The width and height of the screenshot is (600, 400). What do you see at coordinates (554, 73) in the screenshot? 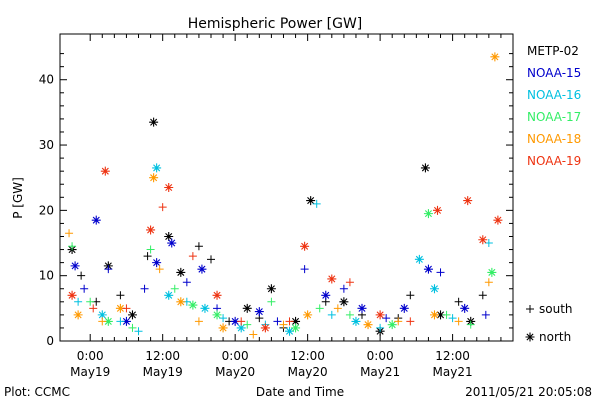
I see `legend-entry-noaa-15: NOAA-15` at bounding box center [554, 73].